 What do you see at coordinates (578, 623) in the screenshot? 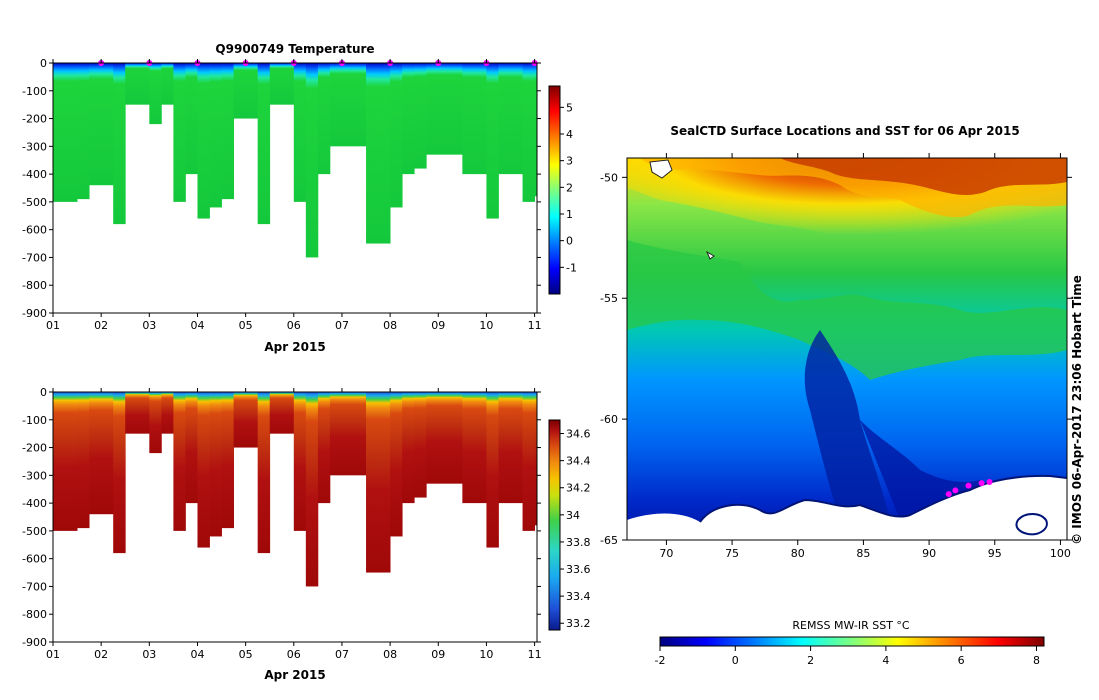
I see `colorbar-tick-label: 33.2` at bounding box center [578, 623].